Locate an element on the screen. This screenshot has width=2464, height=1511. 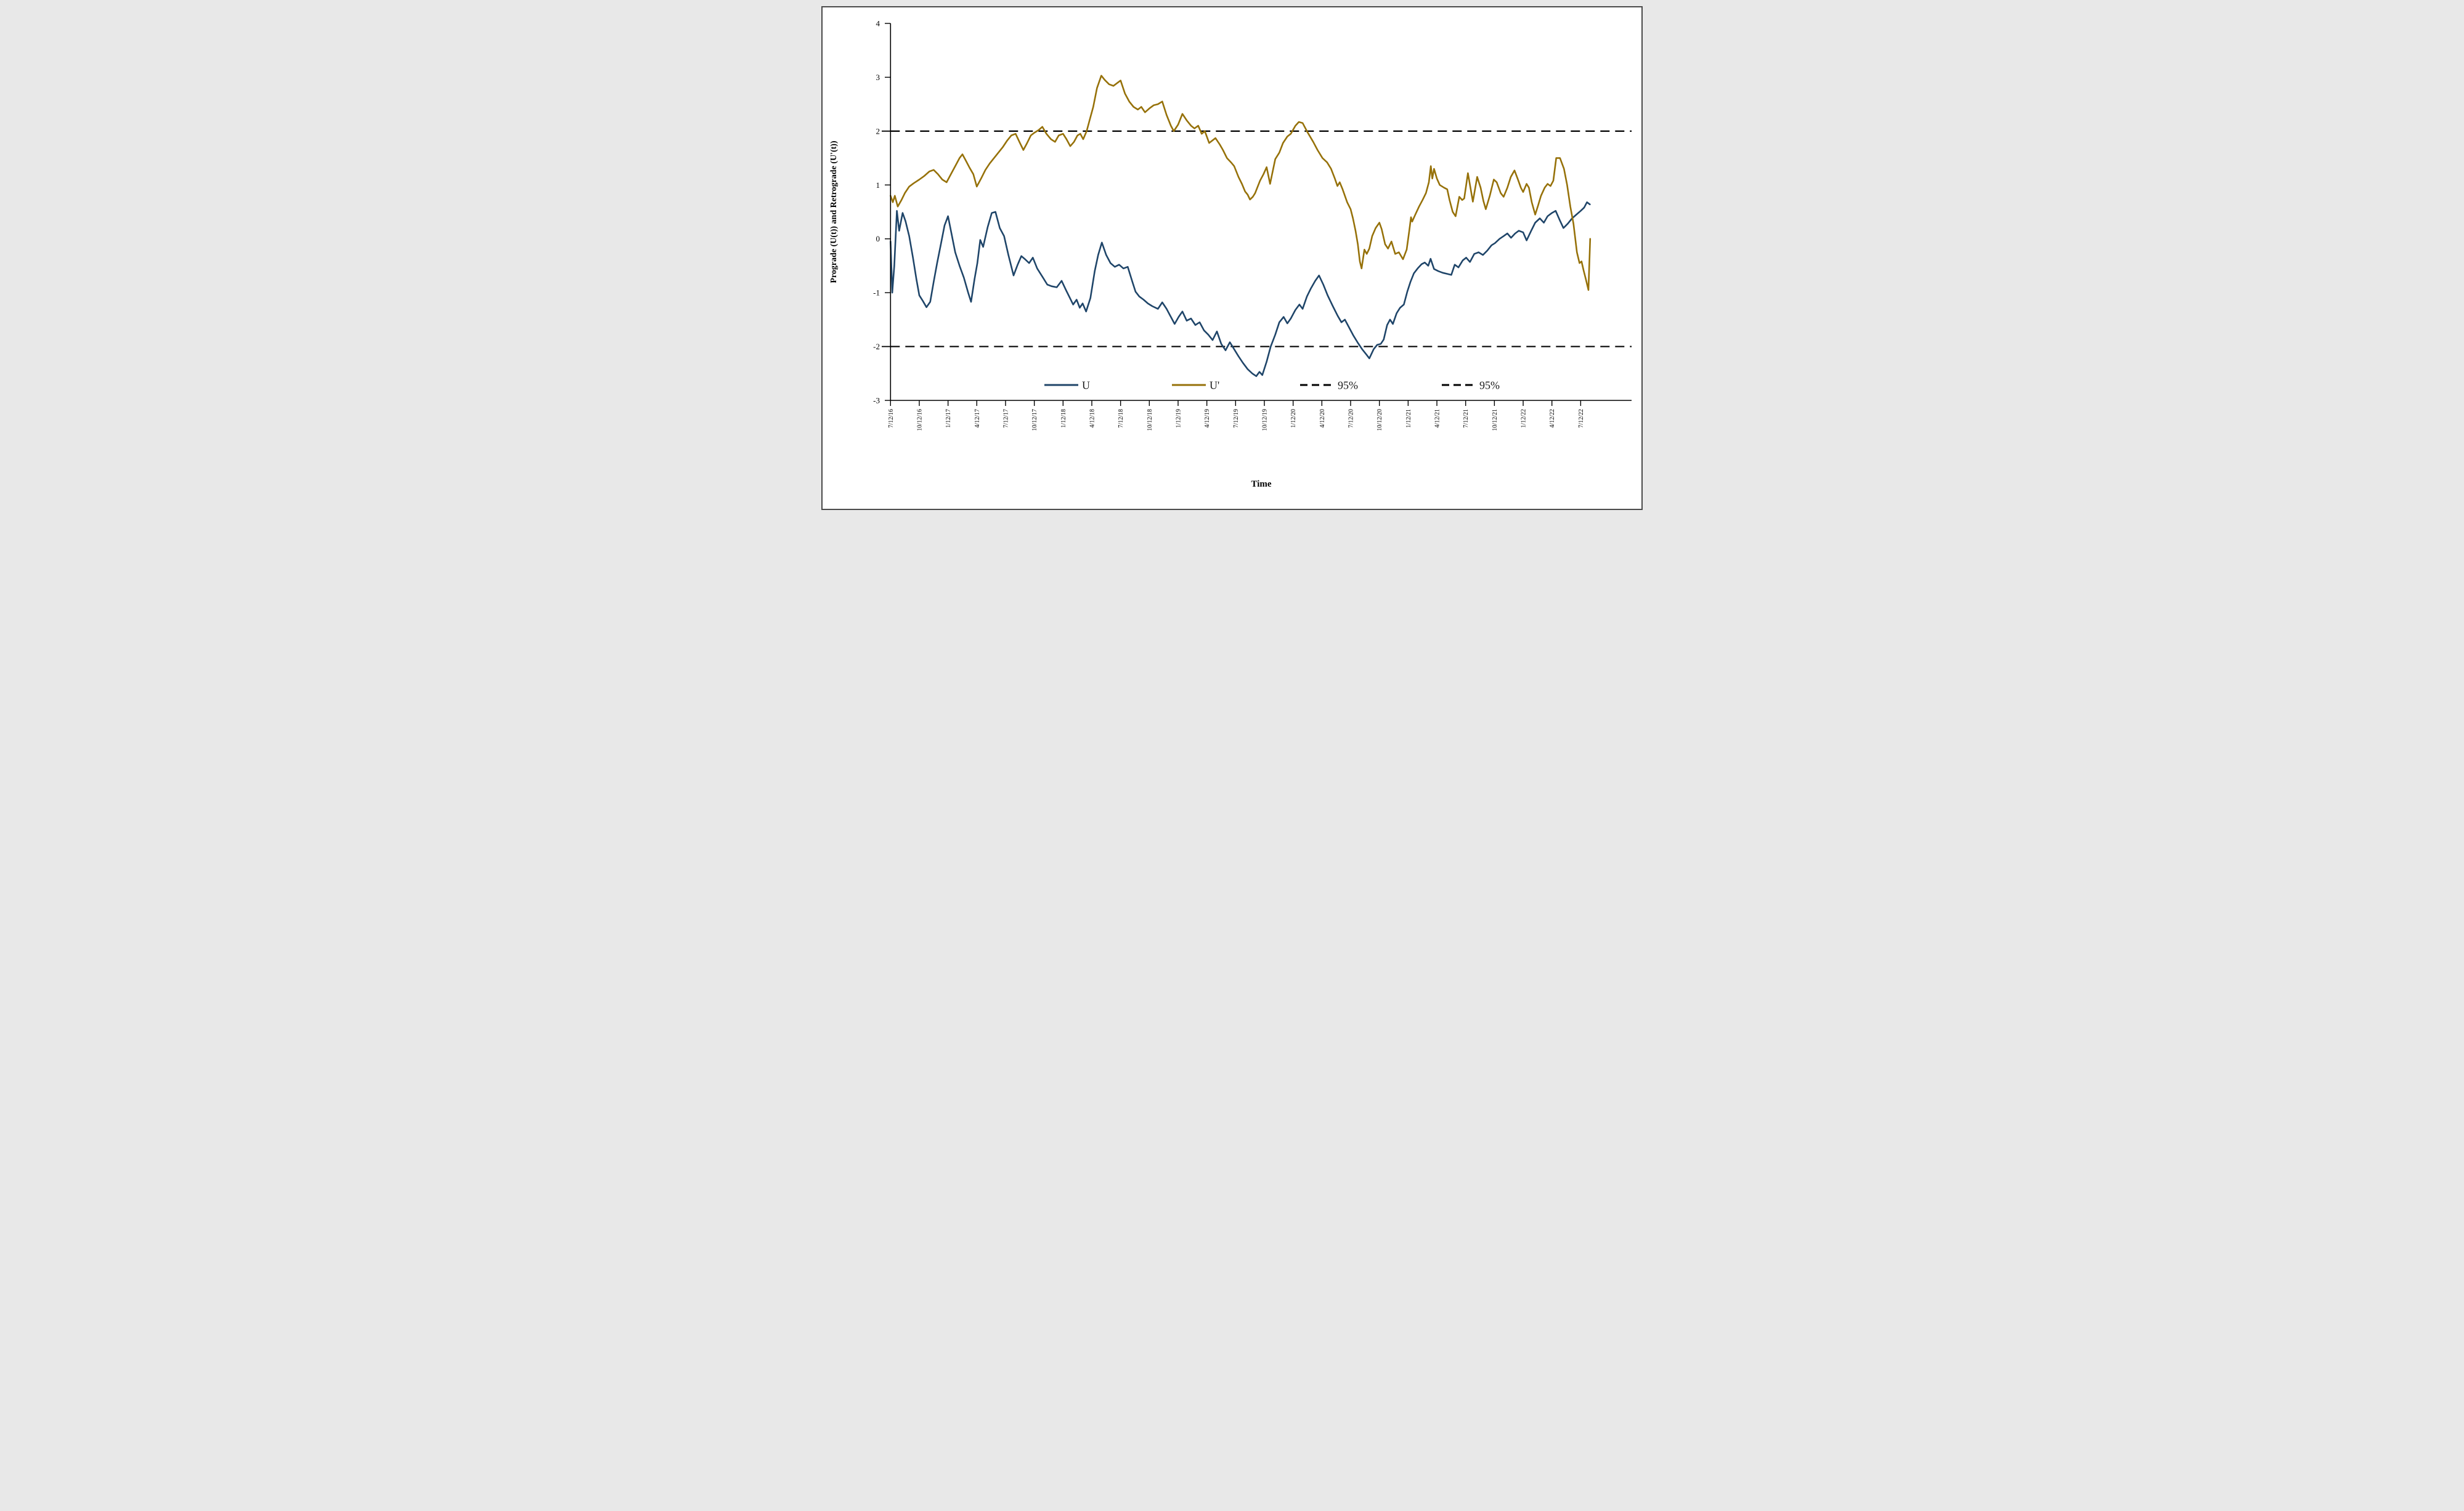
y-tick-label: -1 is located at coordinates (876, 293).